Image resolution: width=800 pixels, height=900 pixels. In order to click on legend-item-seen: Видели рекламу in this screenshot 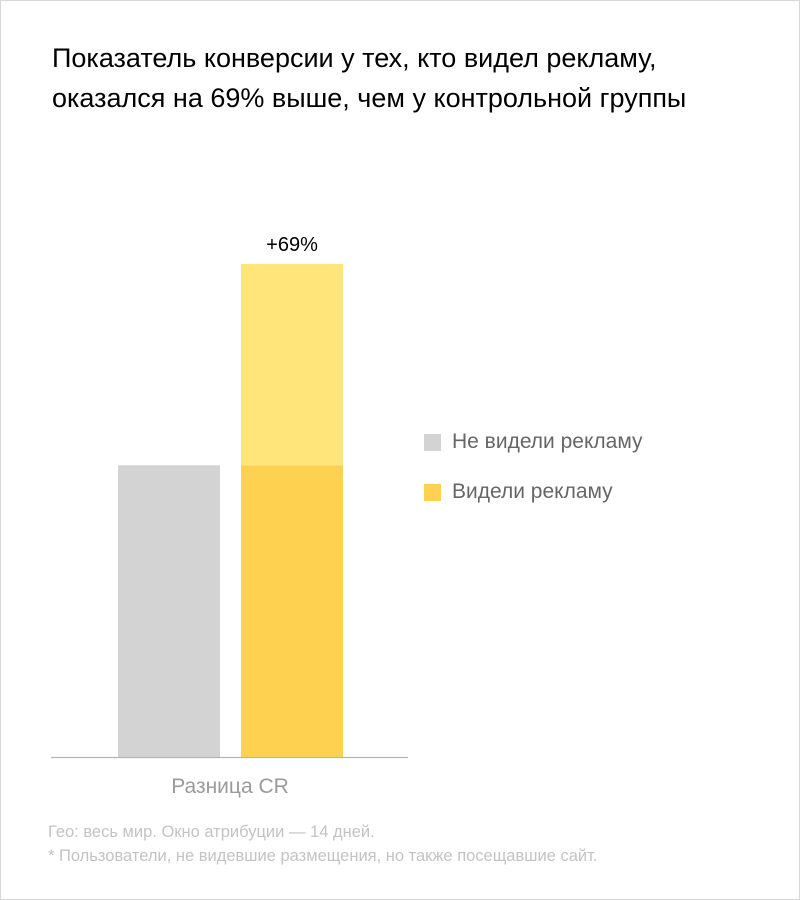, I will do `click(533, 492)`.